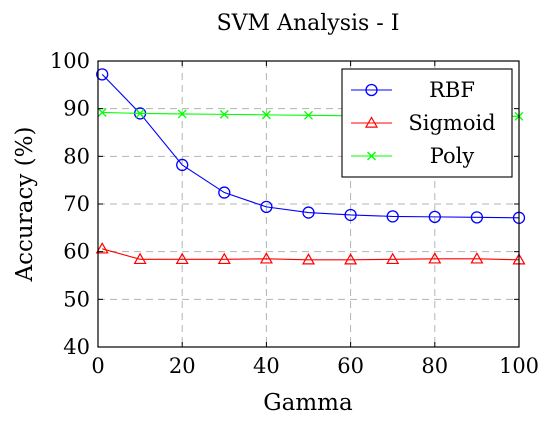 The image size is (550, 421). I want to click on x-tick-label: 80, so click(434, 366).